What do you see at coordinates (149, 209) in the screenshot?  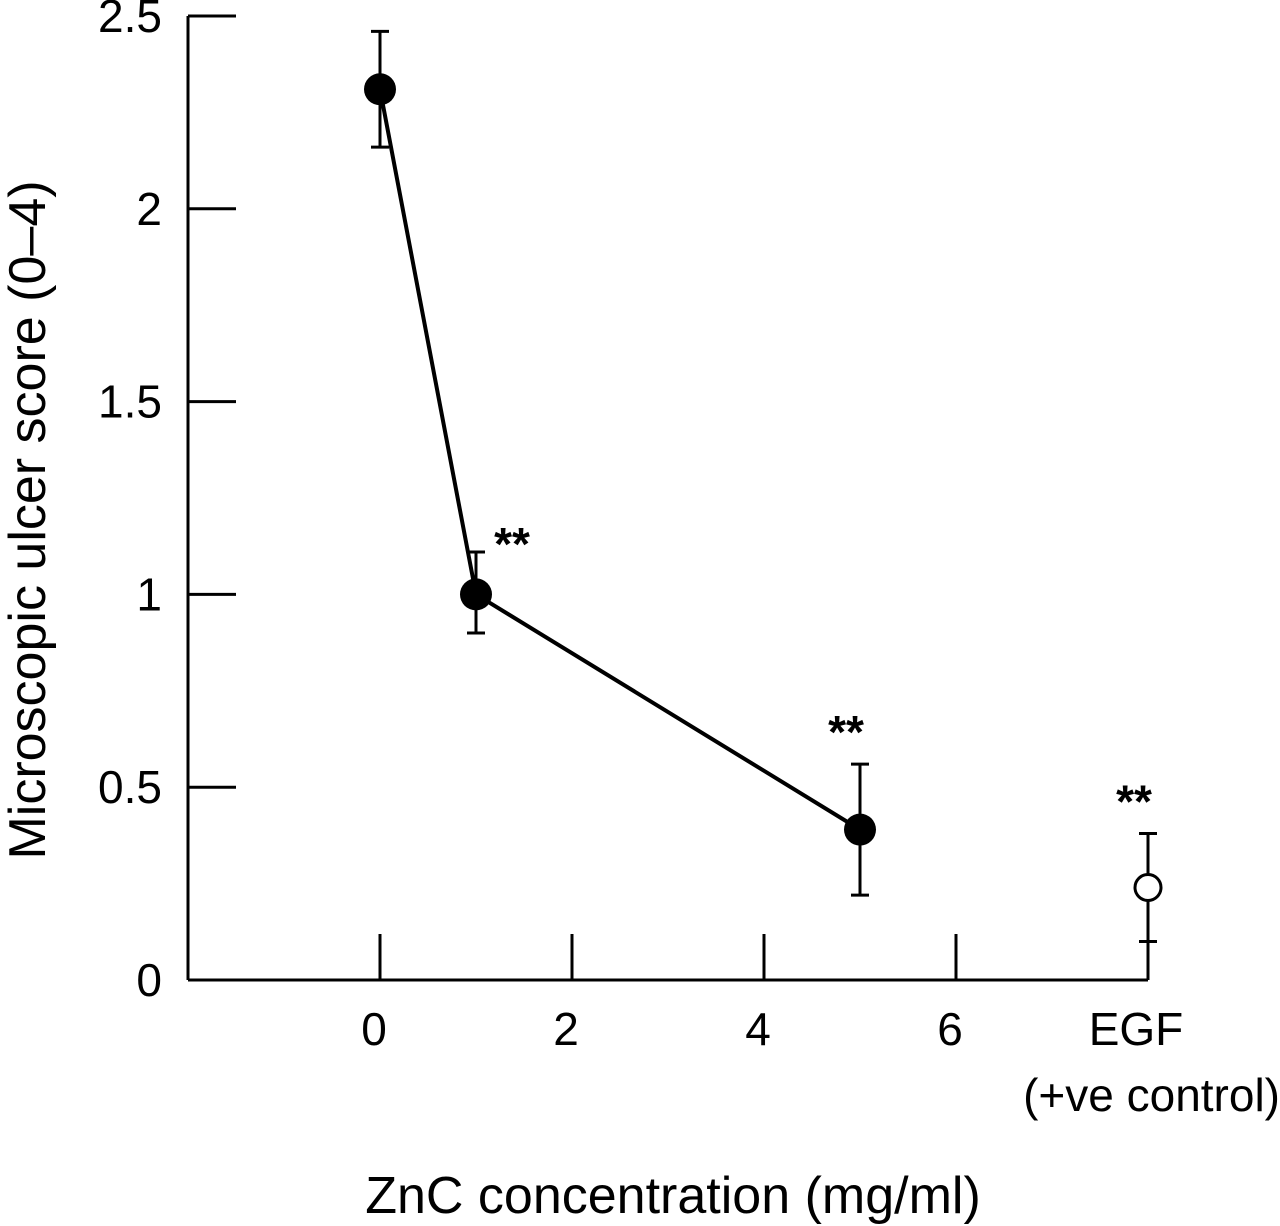 I see `y-tick-label-4: 2` at bounding box center [149, 209].